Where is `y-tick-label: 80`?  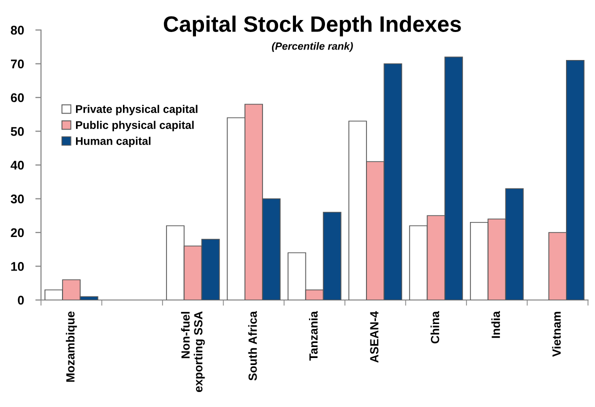
y-tick-label: 80 is located at coordinates (17, 30).